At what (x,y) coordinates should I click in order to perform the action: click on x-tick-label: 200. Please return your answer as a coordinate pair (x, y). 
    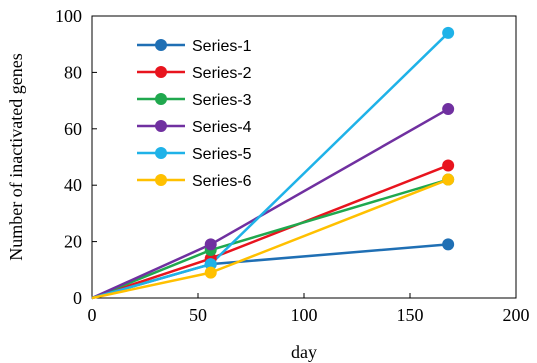
    Looking at the image, I should click on (516, 315).